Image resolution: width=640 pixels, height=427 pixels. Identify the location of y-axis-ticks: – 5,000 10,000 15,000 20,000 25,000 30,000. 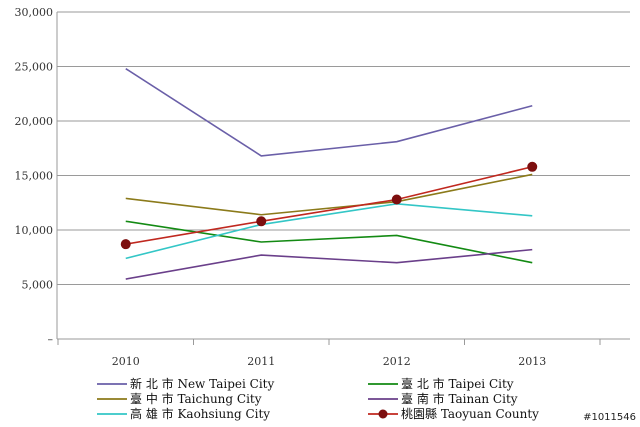
(34, 176).